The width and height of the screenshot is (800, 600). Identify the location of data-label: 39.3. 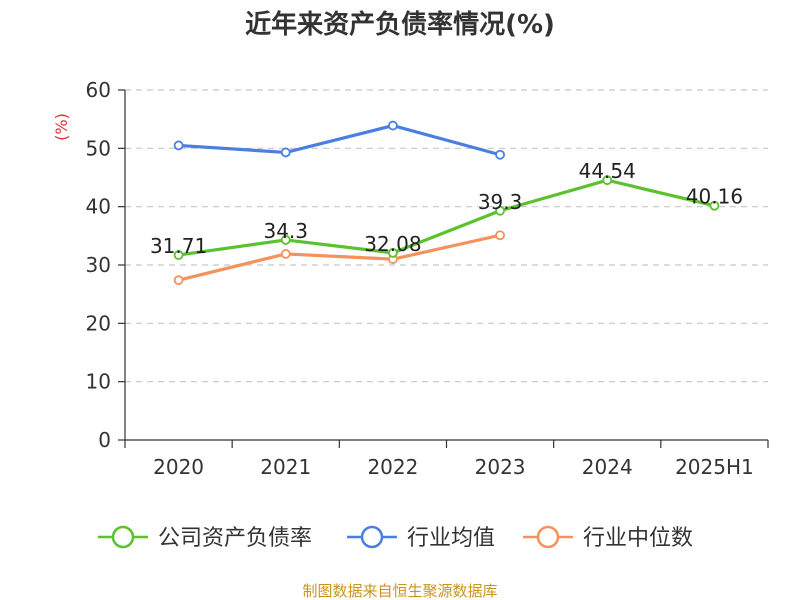
(500, 202).